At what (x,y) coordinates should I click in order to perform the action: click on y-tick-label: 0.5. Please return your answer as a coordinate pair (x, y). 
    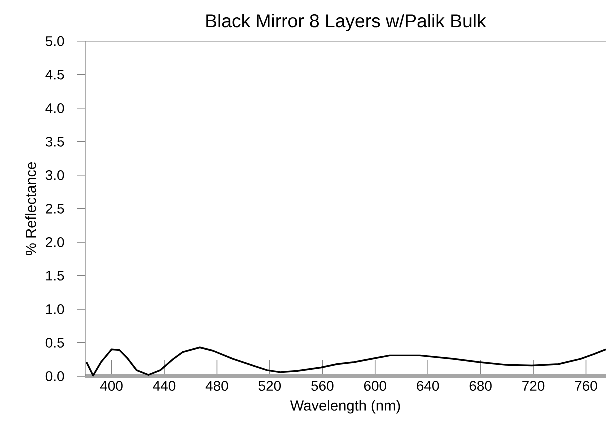
    Looking at the image, I should click on (55, 343).